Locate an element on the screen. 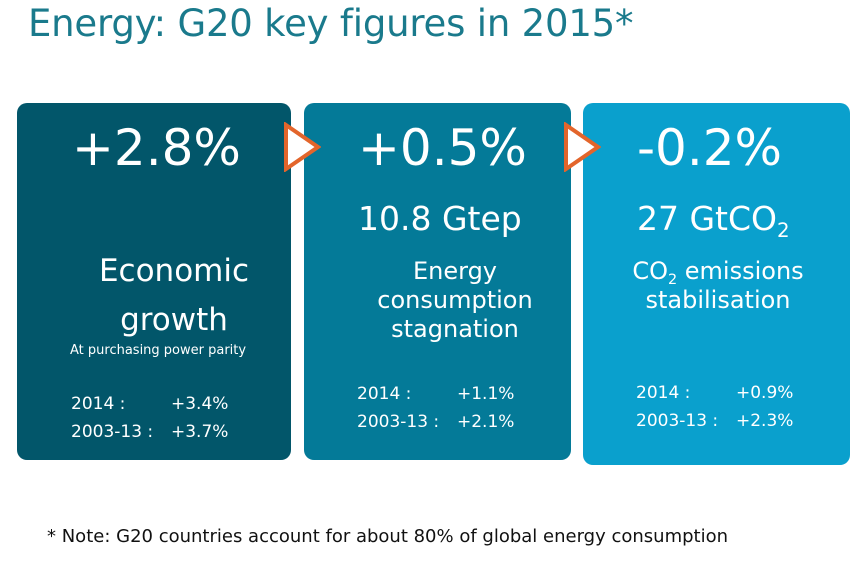 The image size is (862, 563). stats-block: 2014 : +1.1% 2003-13 : +2.1% is located at coordinates (435, 408).